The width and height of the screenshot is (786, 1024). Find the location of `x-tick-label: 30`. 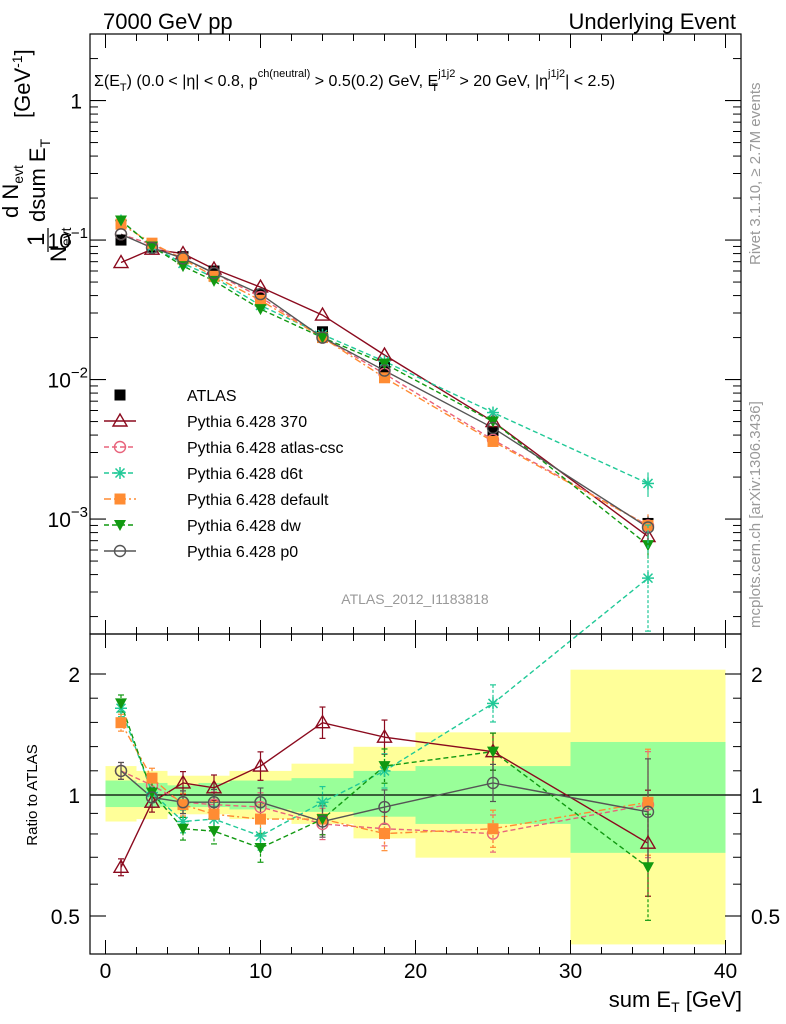

x-tick-label: 30 is located at coordinates (570, 971).